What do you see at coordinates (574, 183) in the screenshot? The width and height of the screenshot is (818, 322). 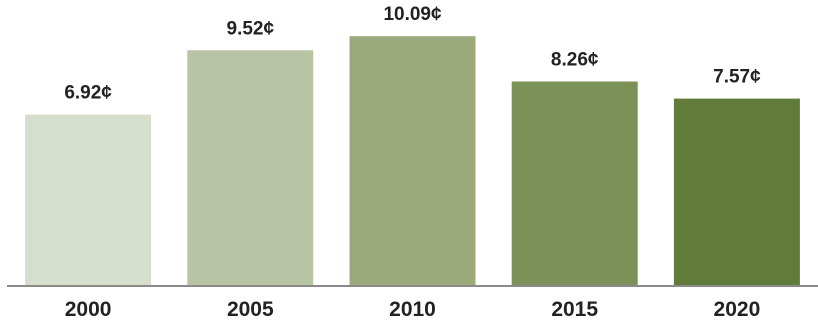 I see `bar-2015` at bounding box center [574, 183].